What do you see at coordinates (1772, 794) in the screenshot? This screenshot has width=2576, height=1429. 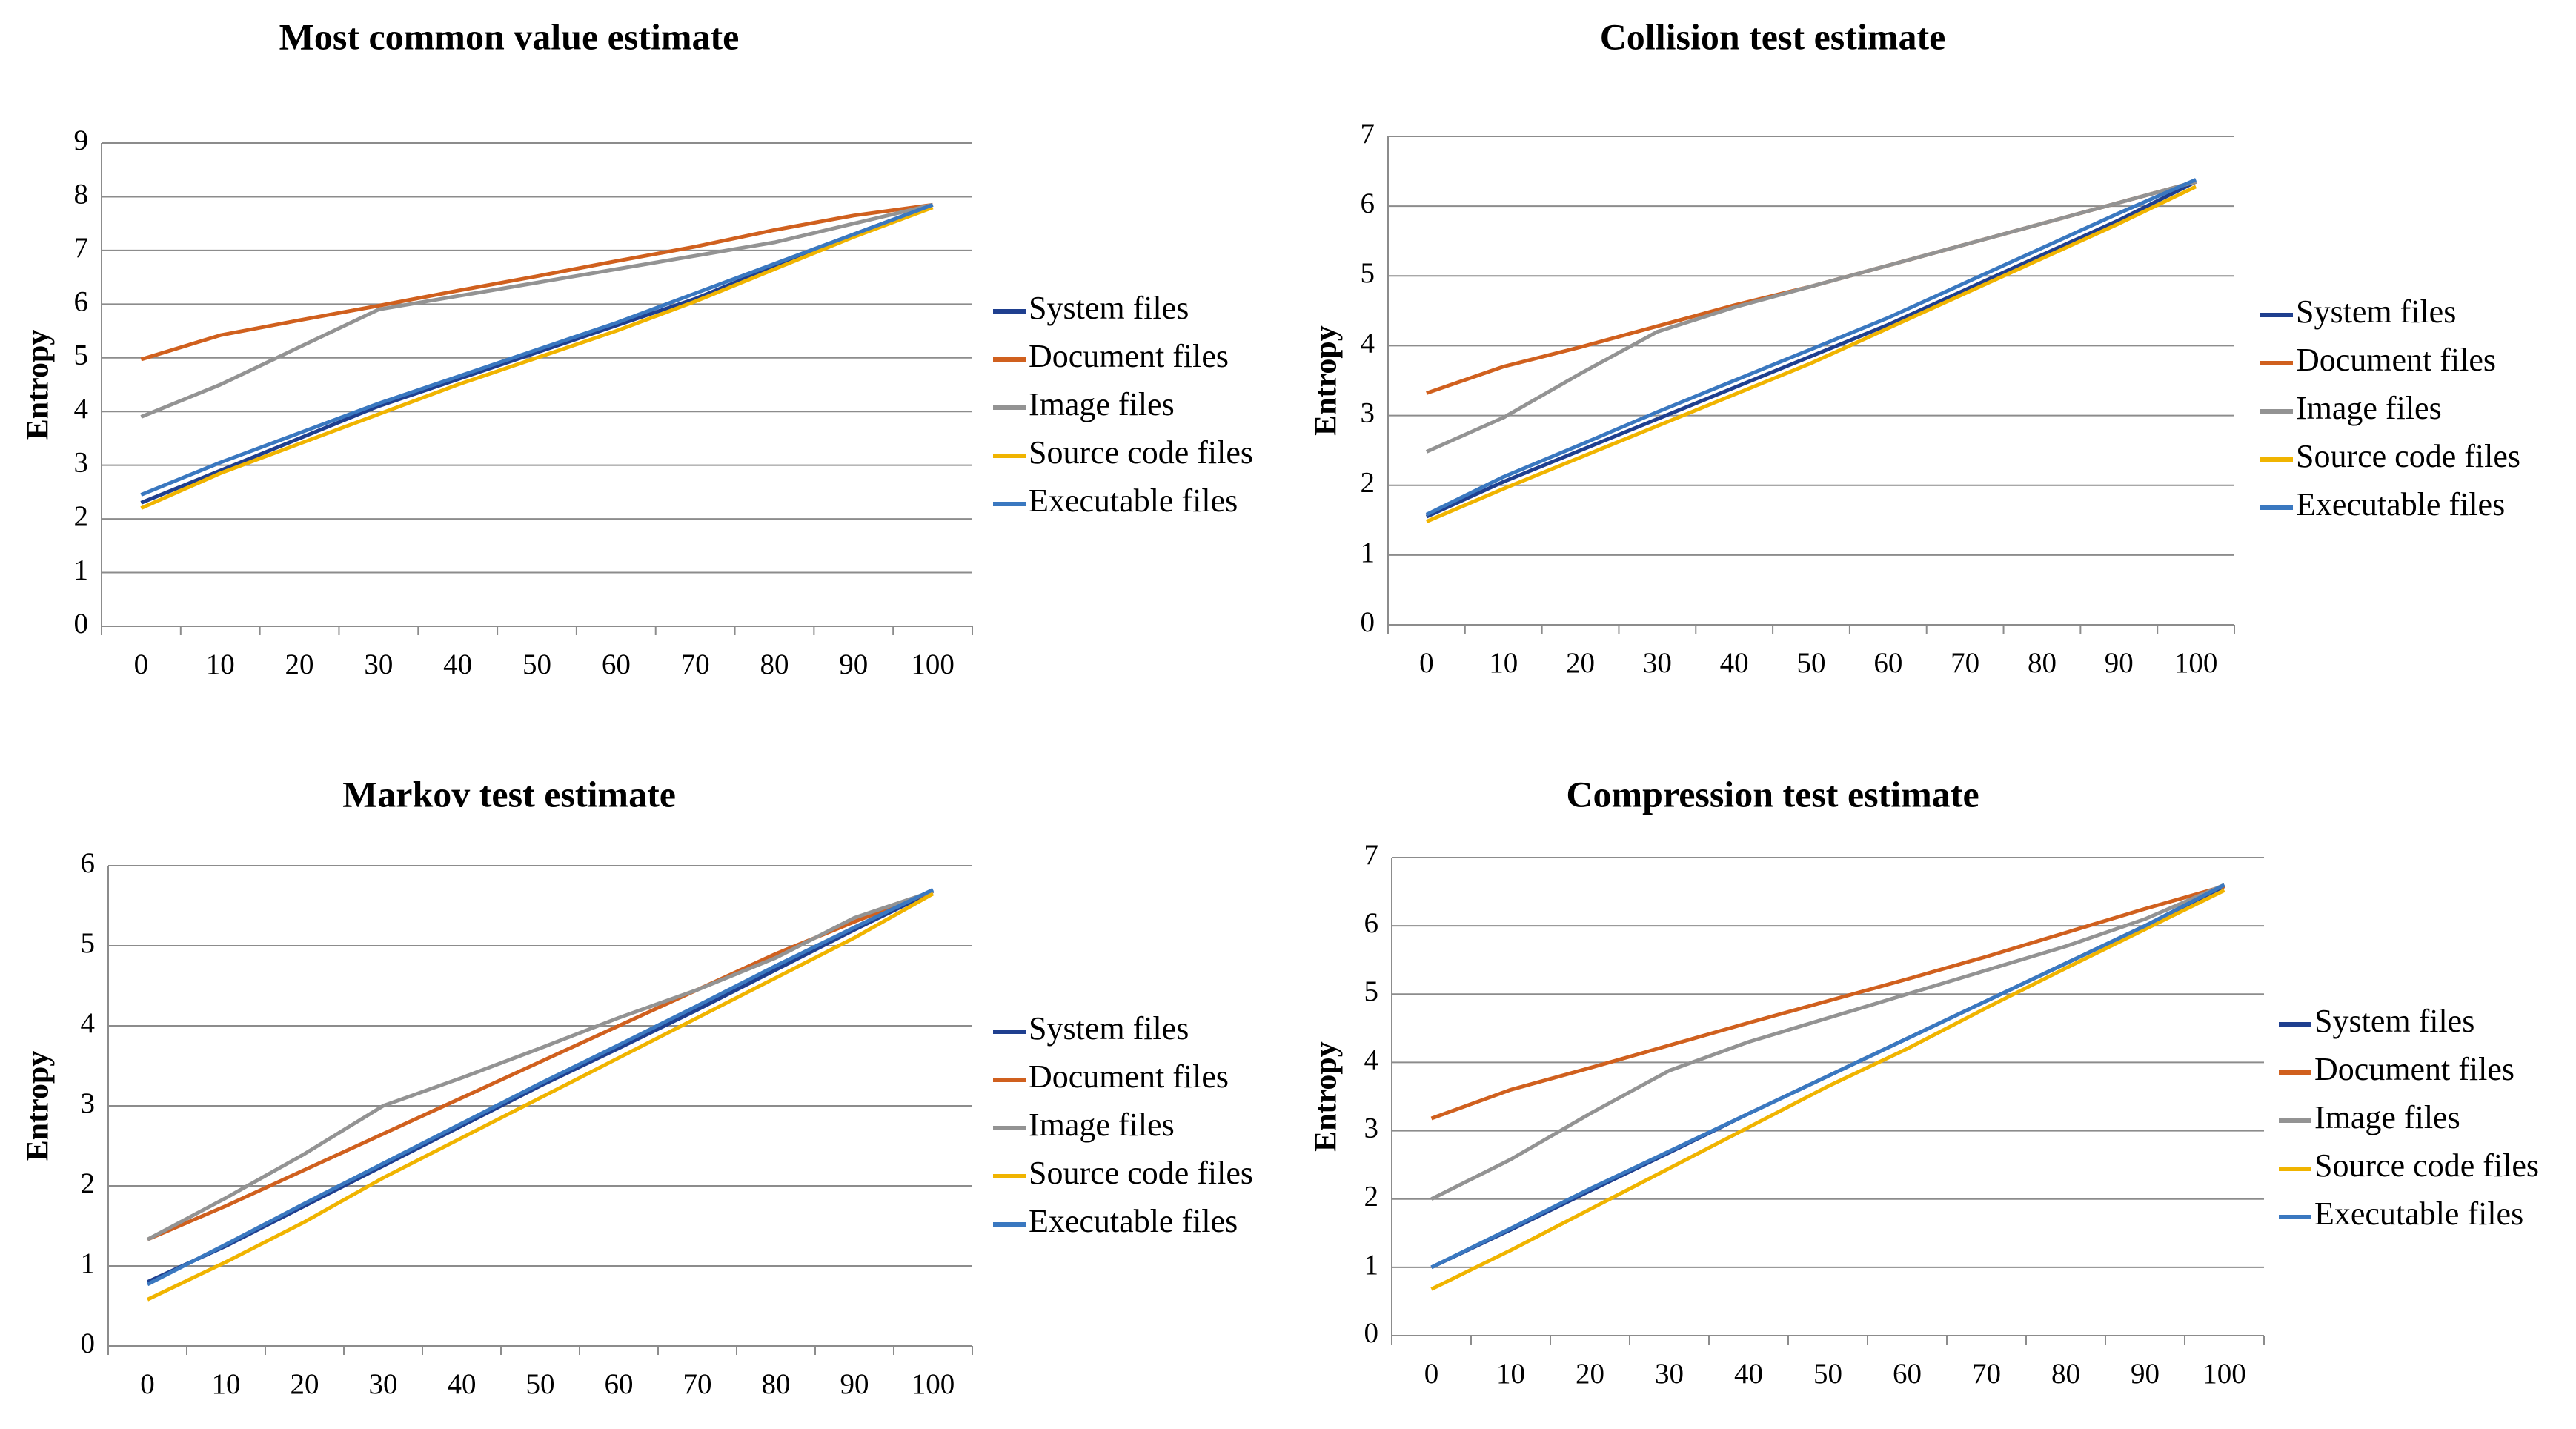 I see `chart-title: Compression test estimate` at bounding box center [1772, 794].